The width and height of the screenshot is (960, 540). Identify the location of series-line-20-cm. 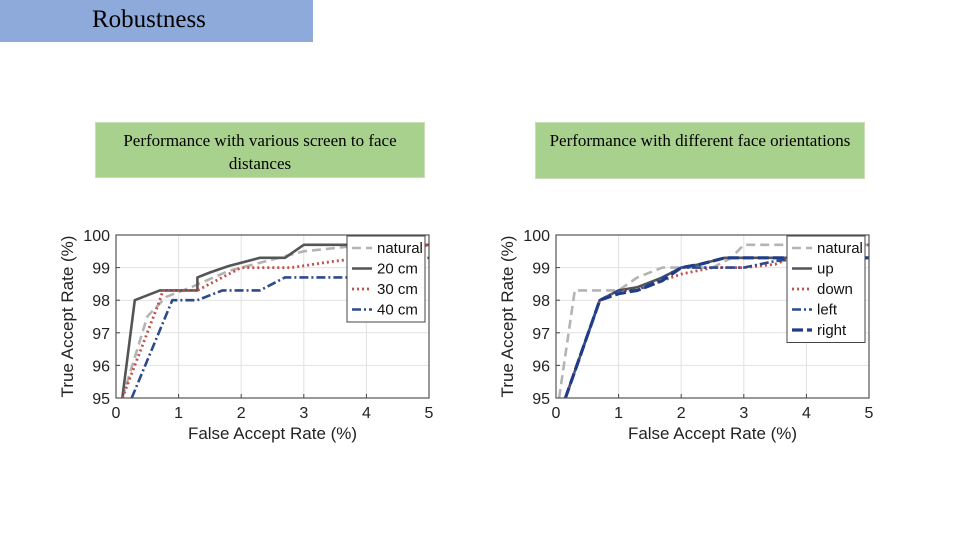
(275, 320).